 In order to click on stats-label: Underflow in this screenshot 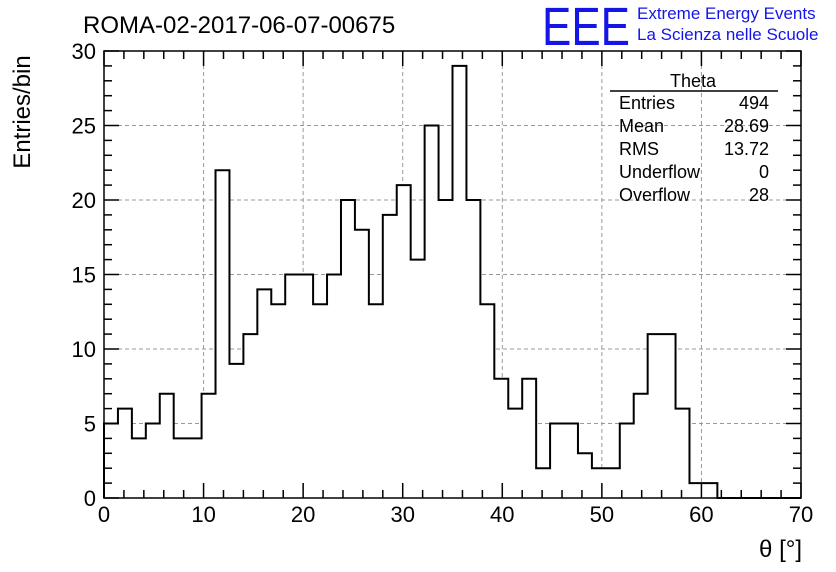, I will do `click(660, 172)`.